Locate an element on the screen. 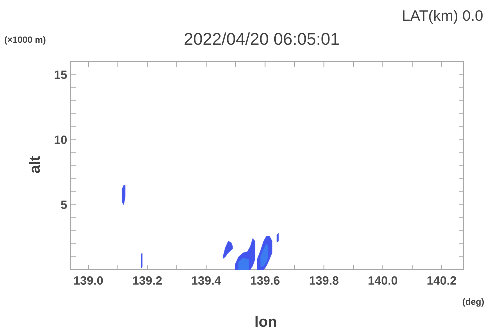 This screenshot has height=331, width=490. y-tick-label: 15 is located at coordinates (61, 75).